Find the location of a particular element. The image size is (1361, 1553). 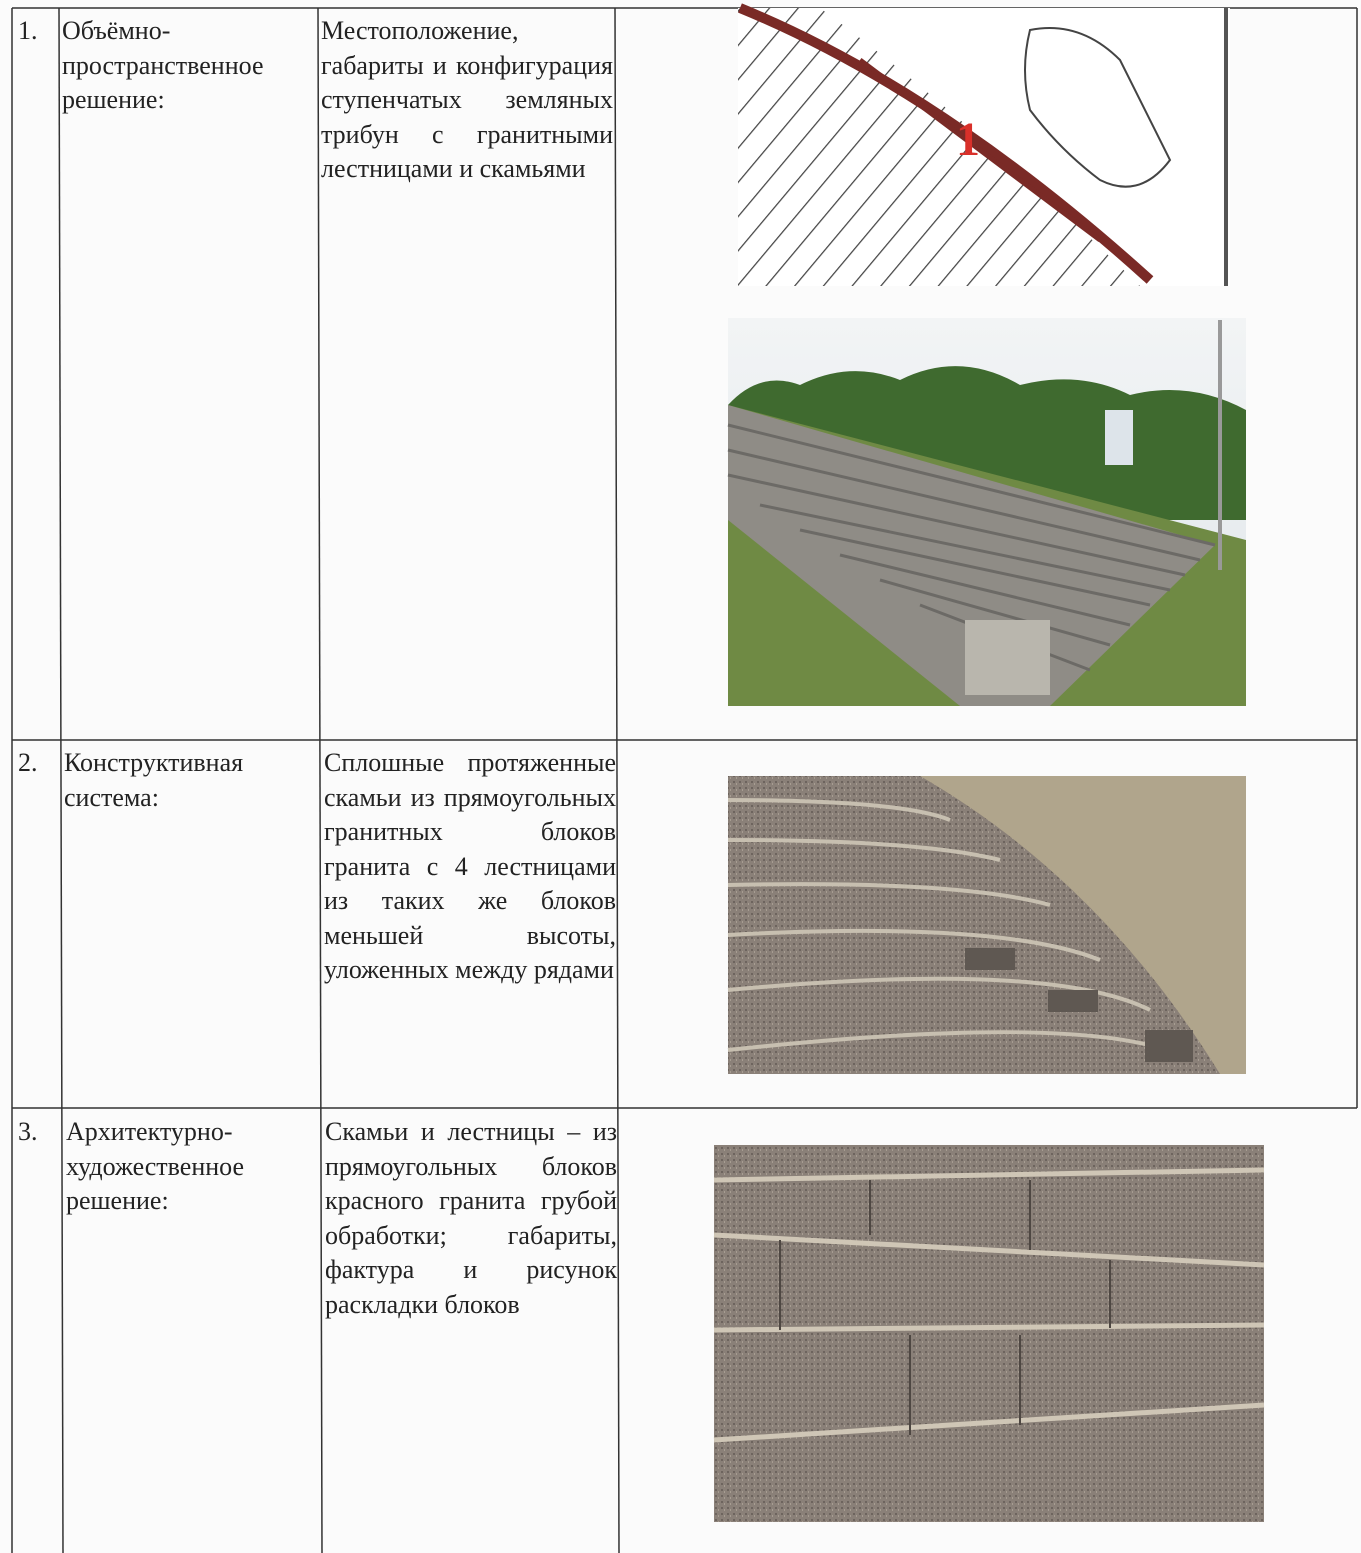

steps-photo is located at coordinates (986, 925).